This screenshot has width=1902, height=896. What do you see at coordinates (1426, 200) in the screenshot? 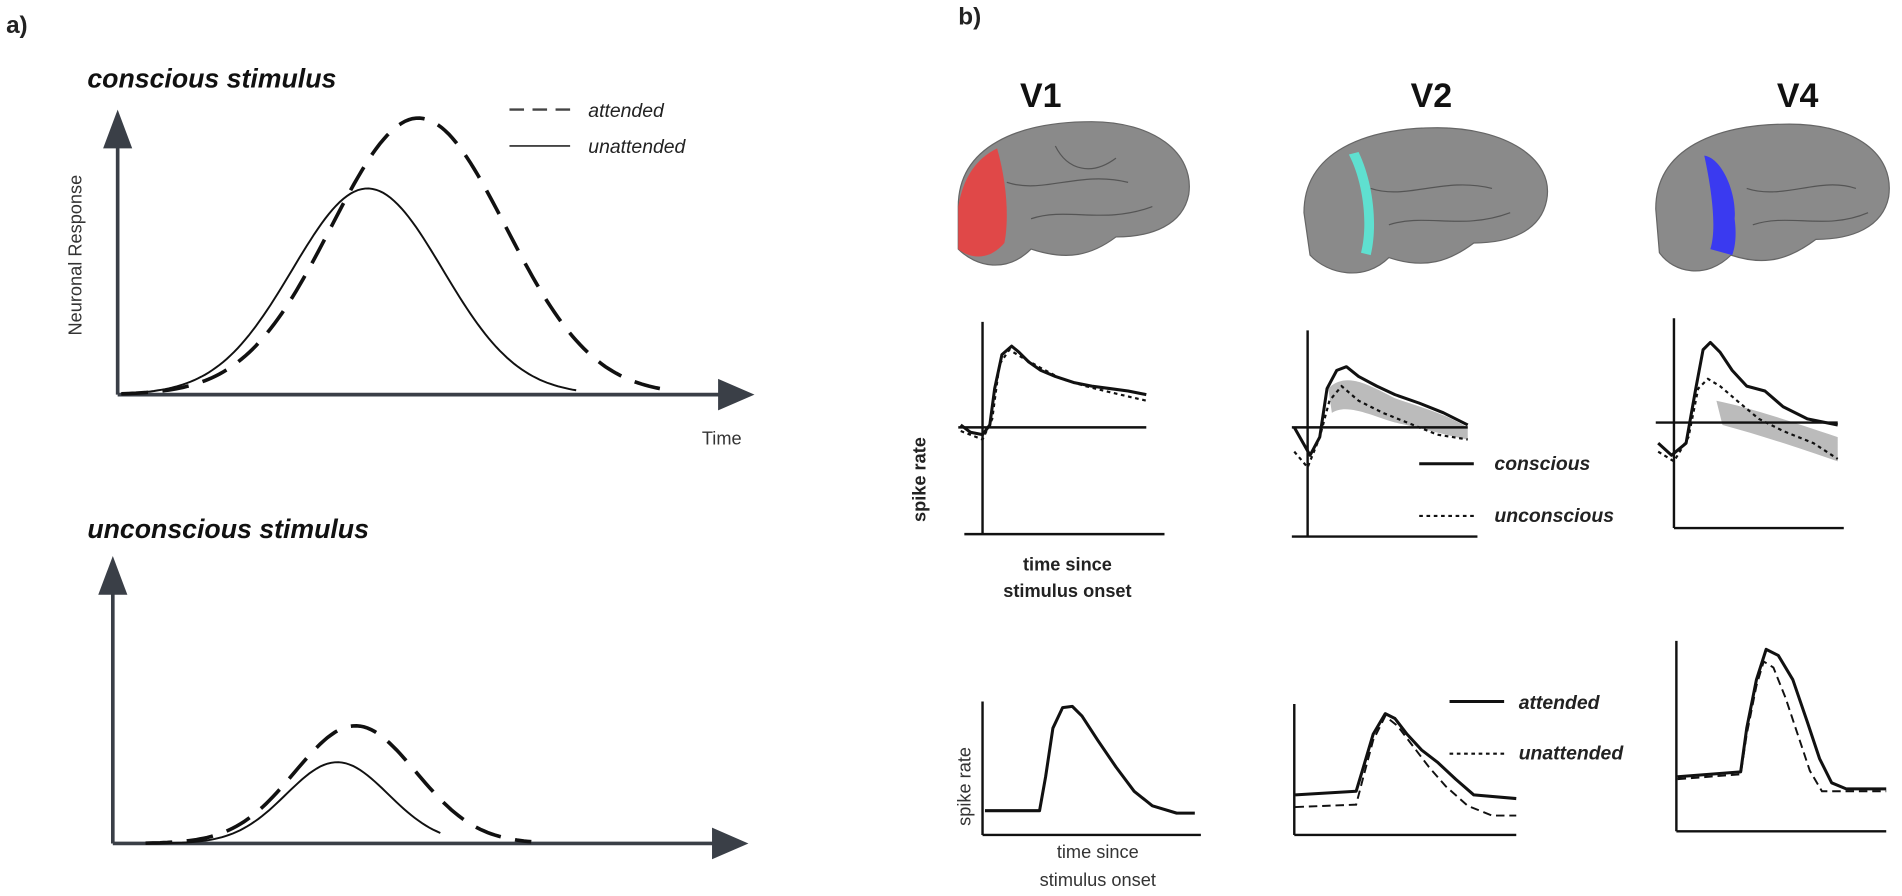
I see `brain-v2` at bounding box center [1426, 200].